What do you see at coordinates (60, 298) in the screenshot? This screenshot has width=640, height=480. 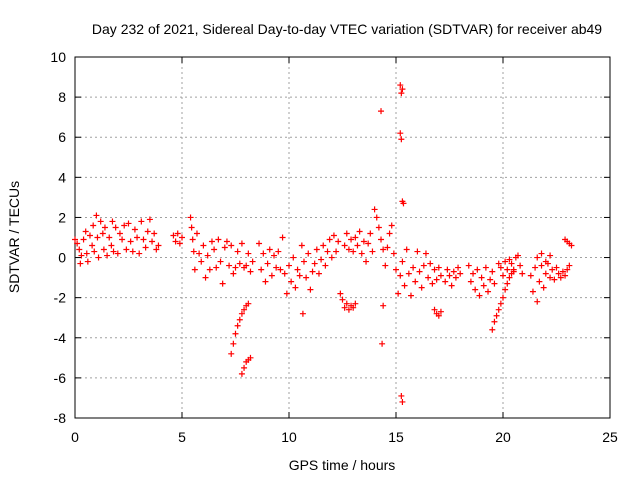 I see `y-tick-label: -2` at bounding box center [60, 298].